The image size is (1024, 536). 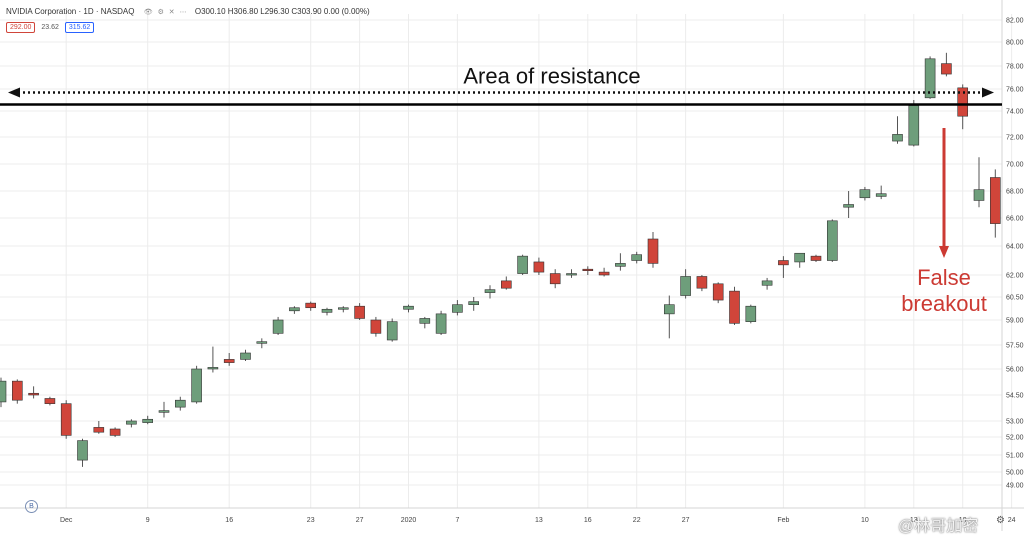 I want to click on y-tick-label: 56.00, so click(x=1015, y=370).